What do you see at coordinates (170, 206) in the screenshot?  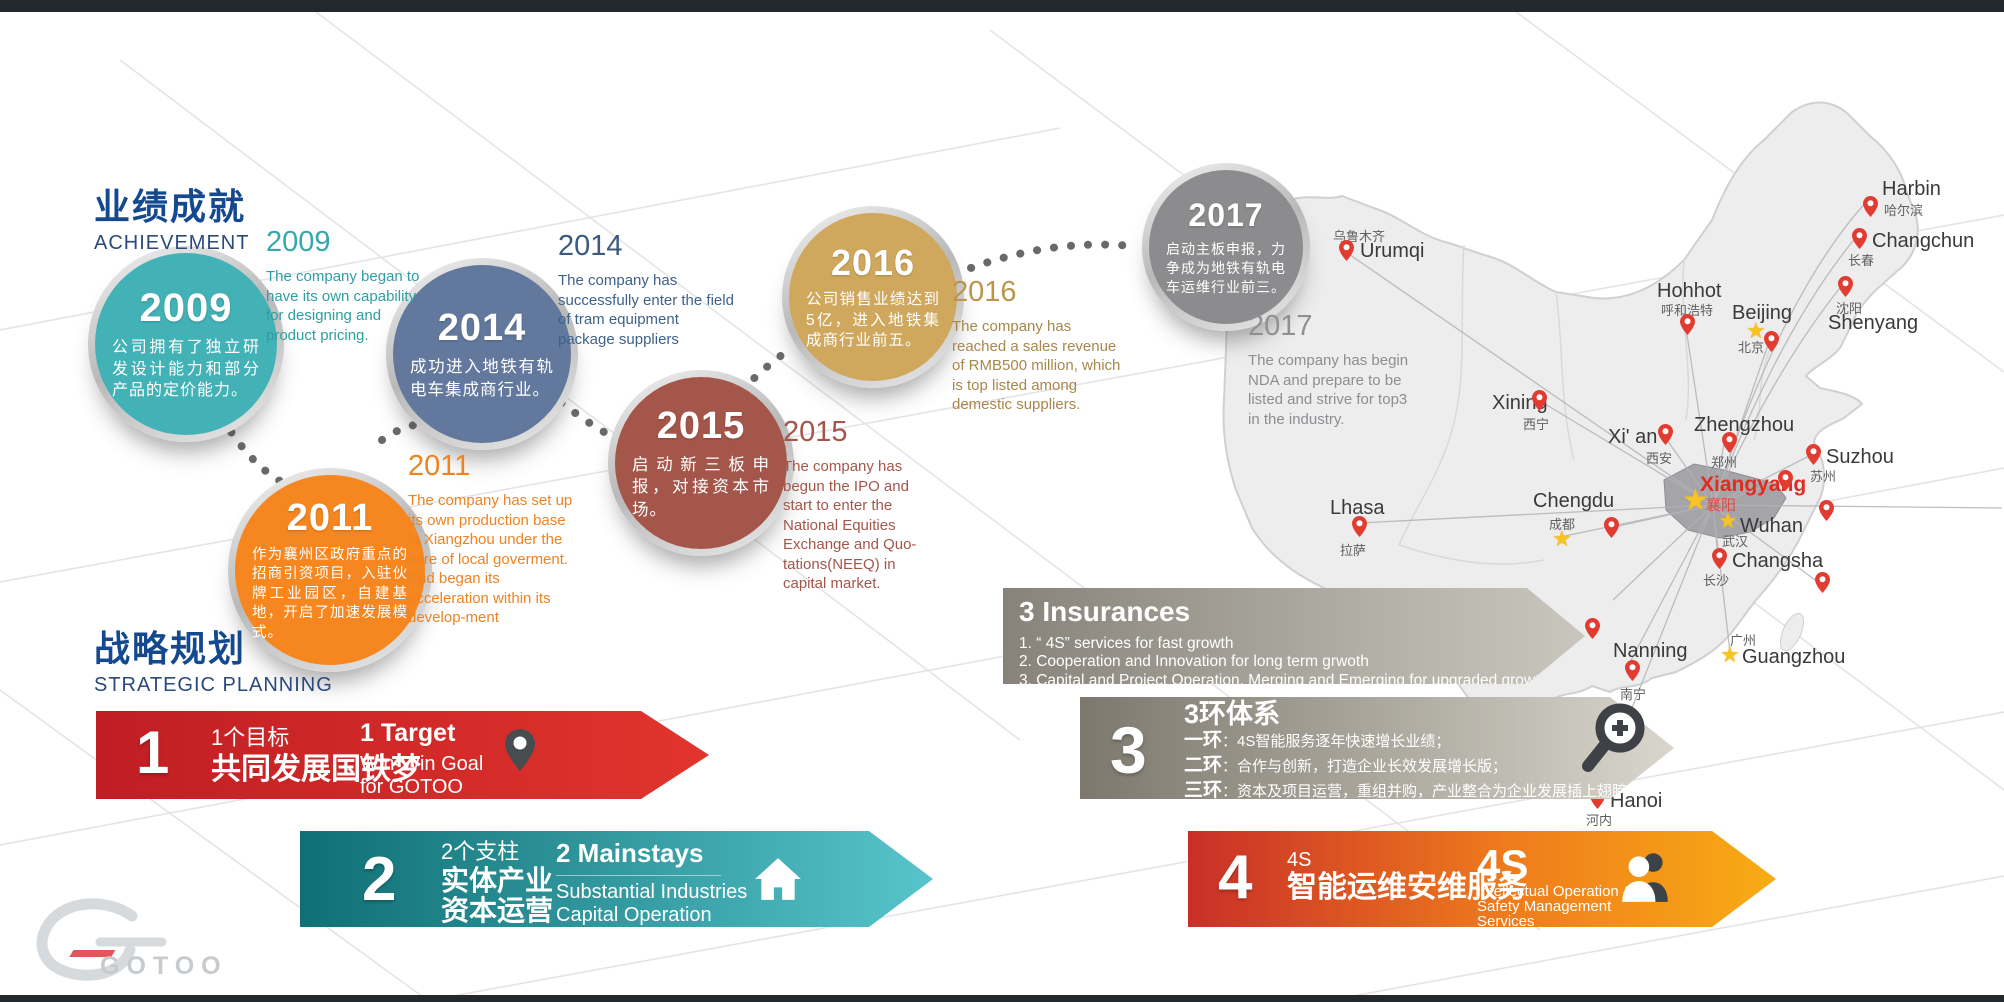 I see `achievement-title-zh: 业绩成就` at bounding box center [170, 206].